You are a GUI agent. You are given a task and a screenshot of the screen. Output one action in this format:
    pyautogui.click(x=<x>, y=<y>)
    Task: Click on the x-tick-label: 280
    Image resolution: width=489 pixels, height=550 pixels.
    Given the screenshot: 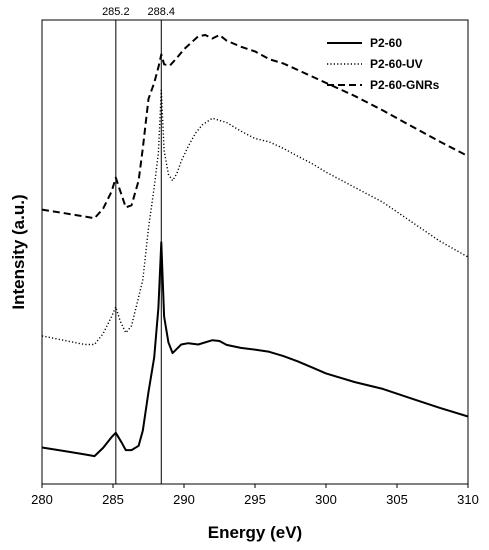 What is the action you would take?
    pyautogui.click(x=42, y=499)
    